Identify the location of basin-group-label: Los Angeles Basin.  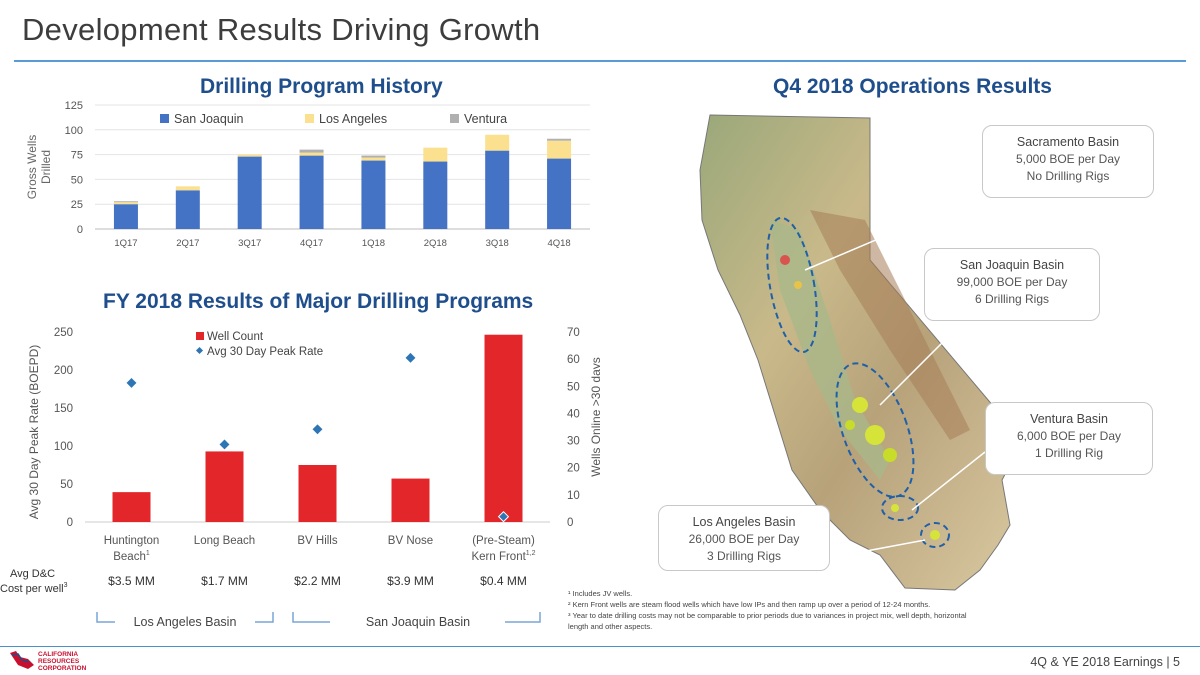
(185, 622).